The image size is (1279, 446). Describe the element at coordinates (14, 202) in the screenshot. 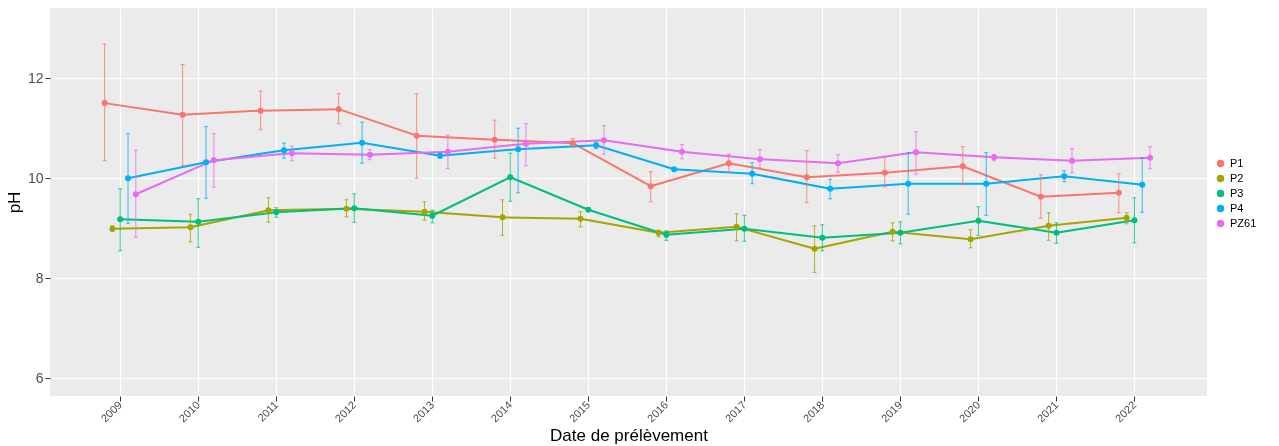

I see `y-axis-title: pH` at that location.